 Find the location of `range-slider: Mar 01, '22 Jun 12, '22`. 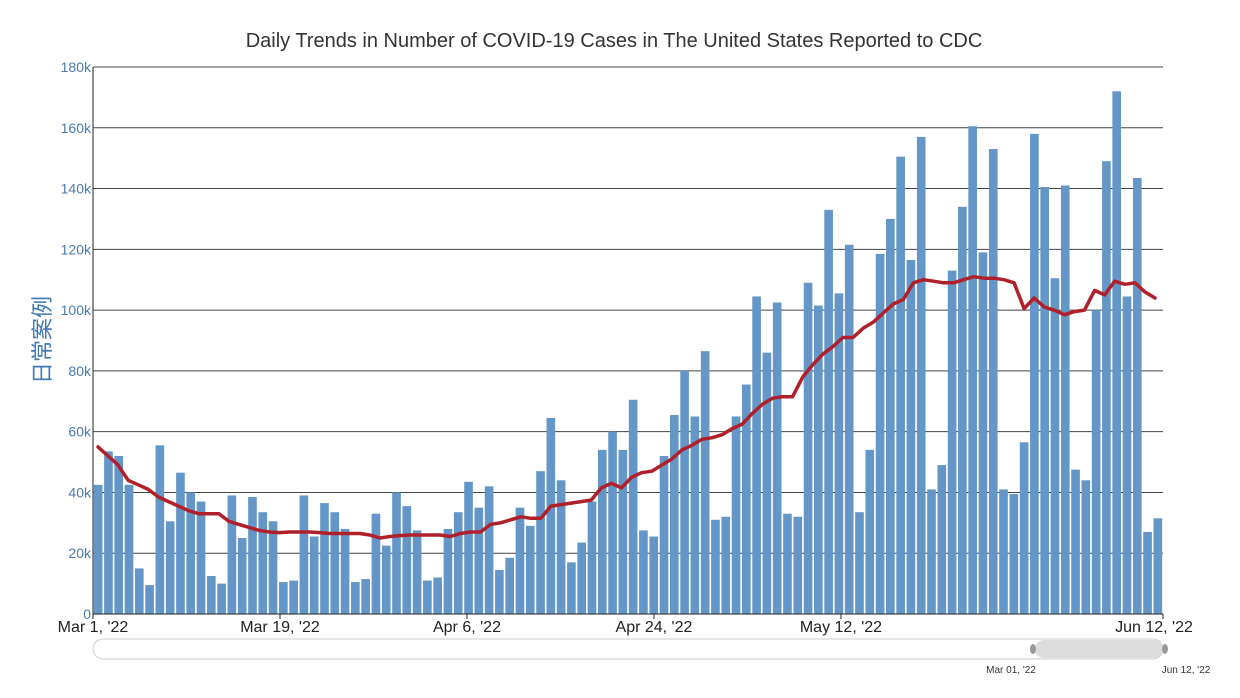

range-slider: Mar 01, '22 Jun 12, '22 is located at coordinates (651, 657).